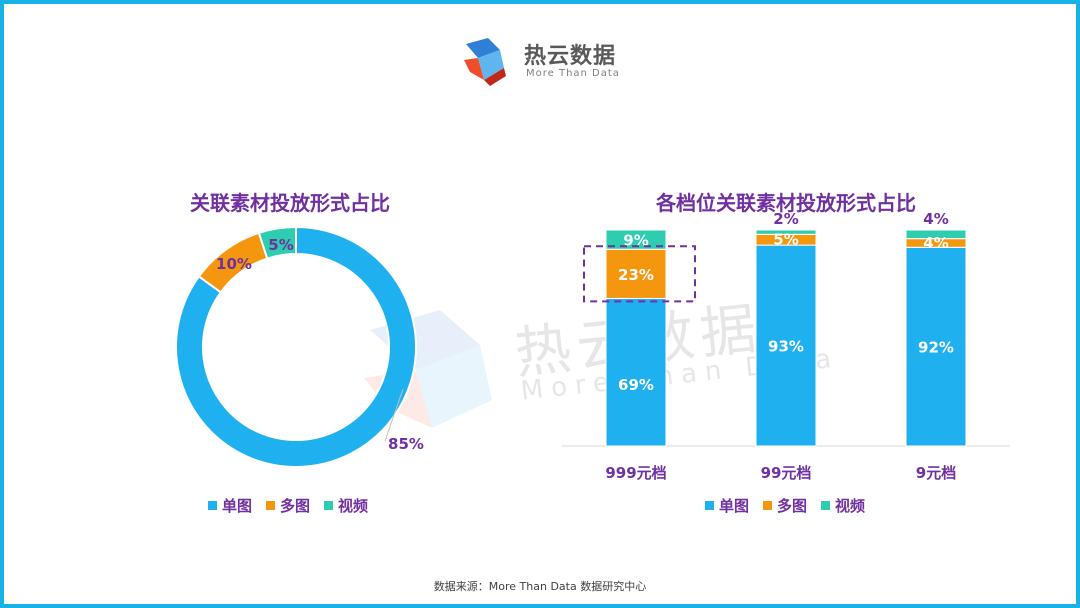 Image resolution: width=1080 pixels, height=608 pixels. I want to click on donut-chart-title: 关联素材投放形式占比, so click(290, 203).